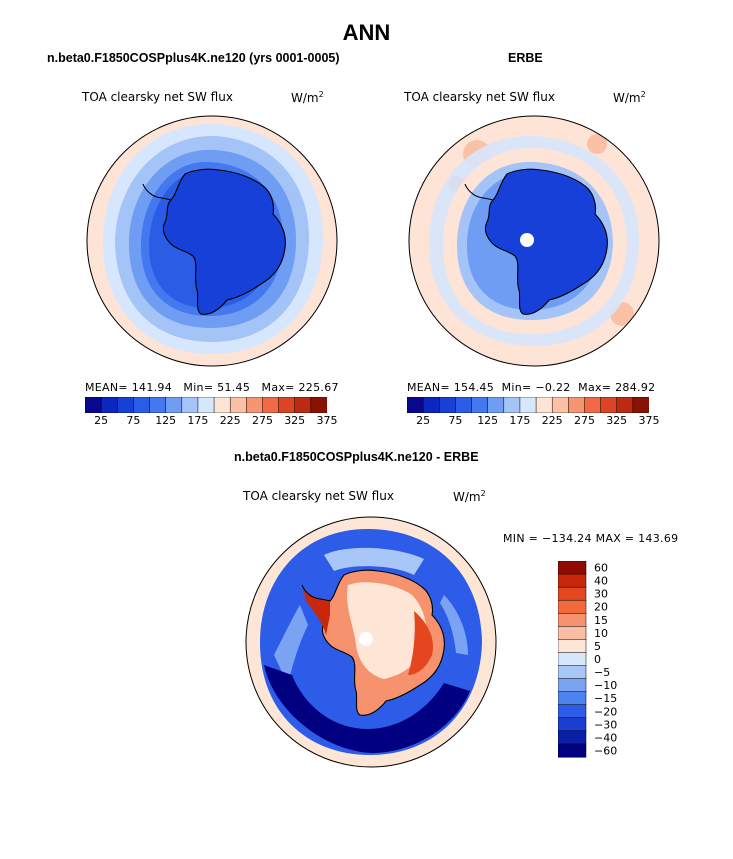 The width and height of the screenshot is (733, 859). What do you see at coordinates (617, 420) in the screenshot?
I see `obs-colorbar-tick-label: 325` at bounding box center [617, 420].